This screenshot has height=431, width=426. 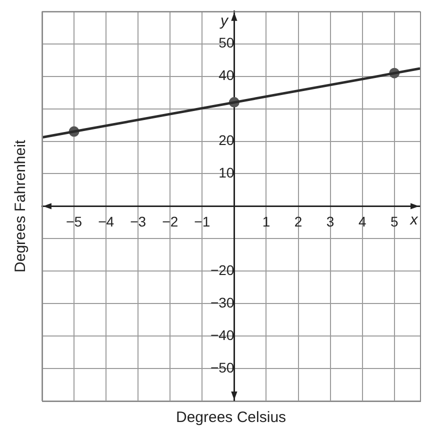 I want to click on y-tick-label: −50, so click(x=222, y=367).